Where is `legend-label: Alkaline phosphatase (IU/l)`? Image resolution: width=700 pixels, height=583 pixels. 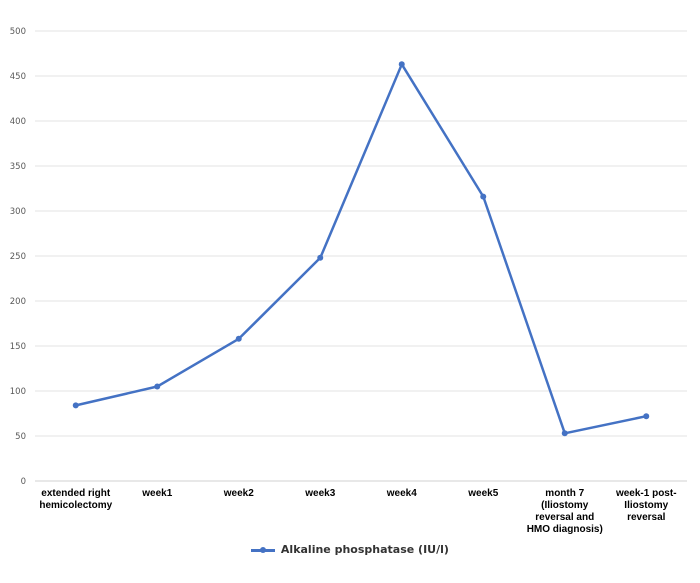
legend-label: Alkaline phosphatase (IU/l) is located at coordinates (364, 549).